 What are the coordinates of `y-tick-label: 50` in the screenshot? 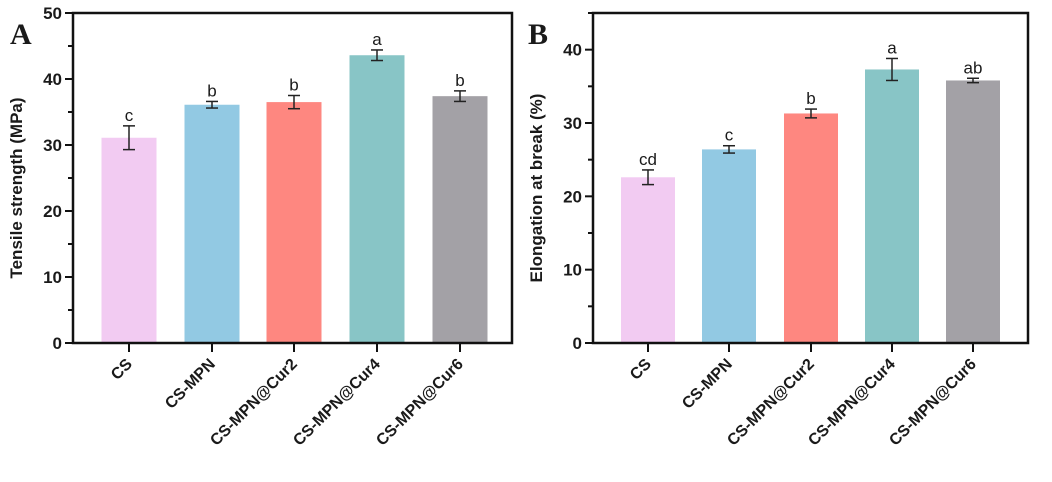 It's located at (52, 13).